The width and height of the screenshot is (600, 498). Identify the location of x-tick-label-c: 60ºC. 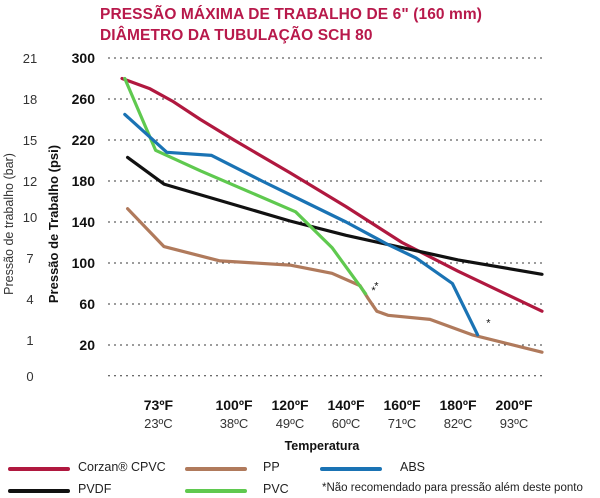
(346, 423).